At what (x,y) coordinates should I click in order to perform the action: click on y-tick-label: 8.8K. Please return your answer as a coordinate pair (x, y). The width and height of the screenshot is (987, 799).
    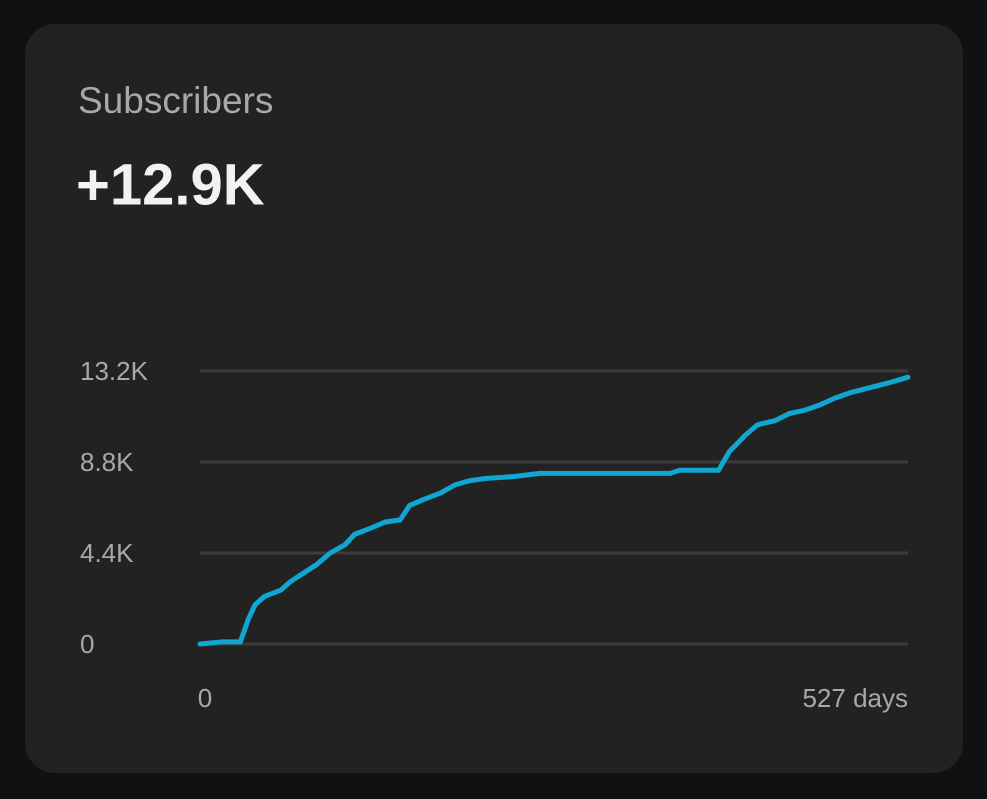
    Looking at the image, I should click on (107, 462).